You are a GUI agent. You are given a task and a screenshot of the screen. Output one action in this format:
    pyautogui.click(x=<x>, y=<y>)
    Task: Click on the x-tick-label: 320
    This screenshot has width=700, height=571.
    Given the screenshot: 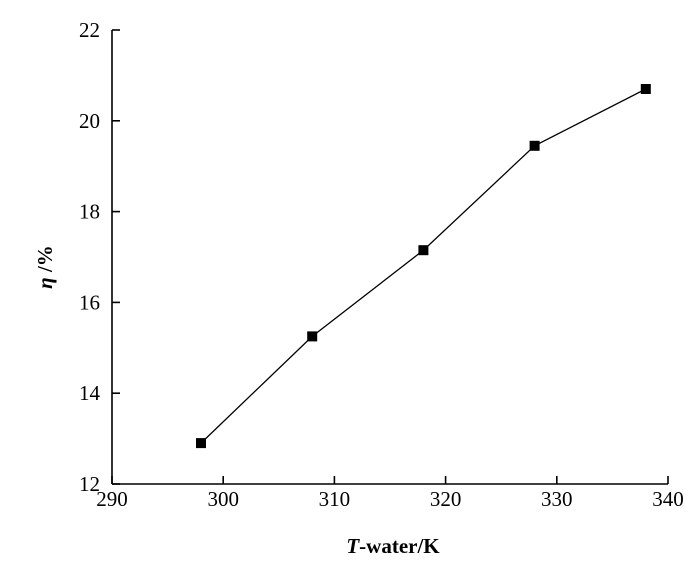 What is the action you would take?
    pyautogui.click(x=446, y=499)
    